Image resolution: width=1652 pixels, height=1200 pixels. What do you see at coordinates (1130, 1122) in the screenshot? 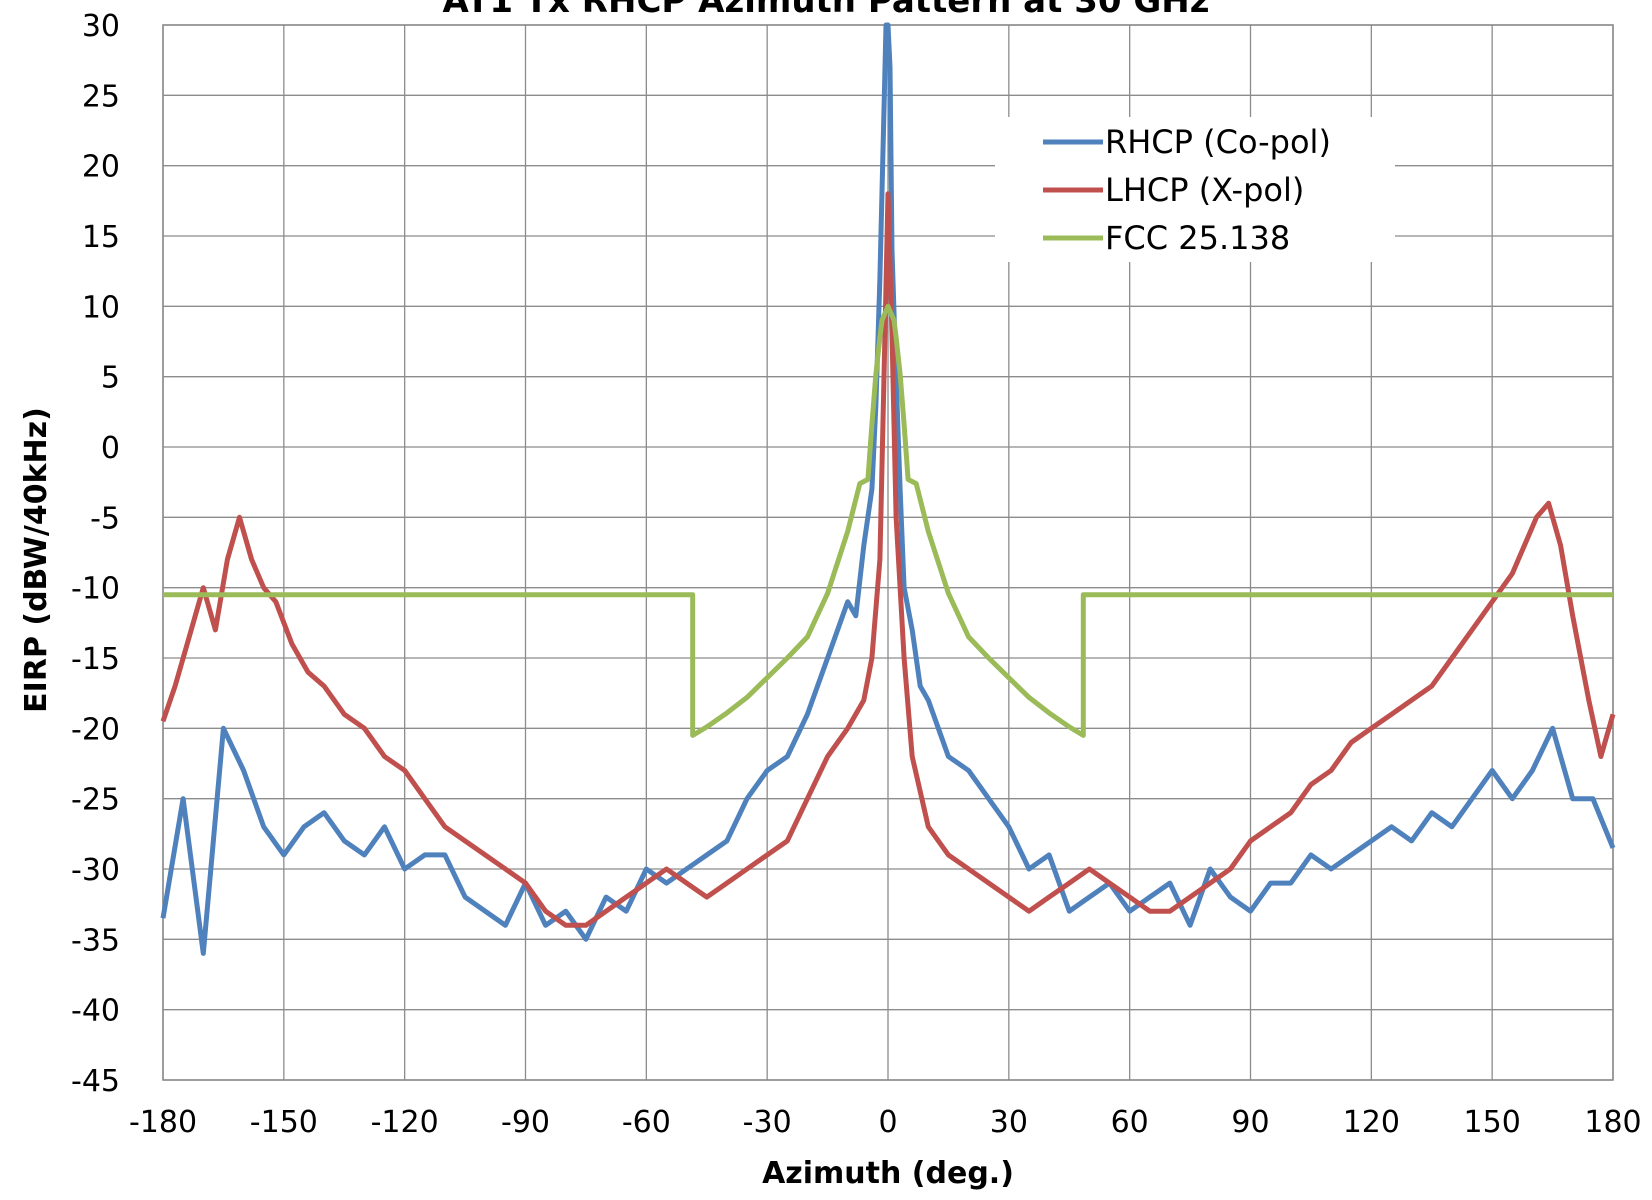
I see `x-tick-label: 60` at bounding box center [1130, 1122].